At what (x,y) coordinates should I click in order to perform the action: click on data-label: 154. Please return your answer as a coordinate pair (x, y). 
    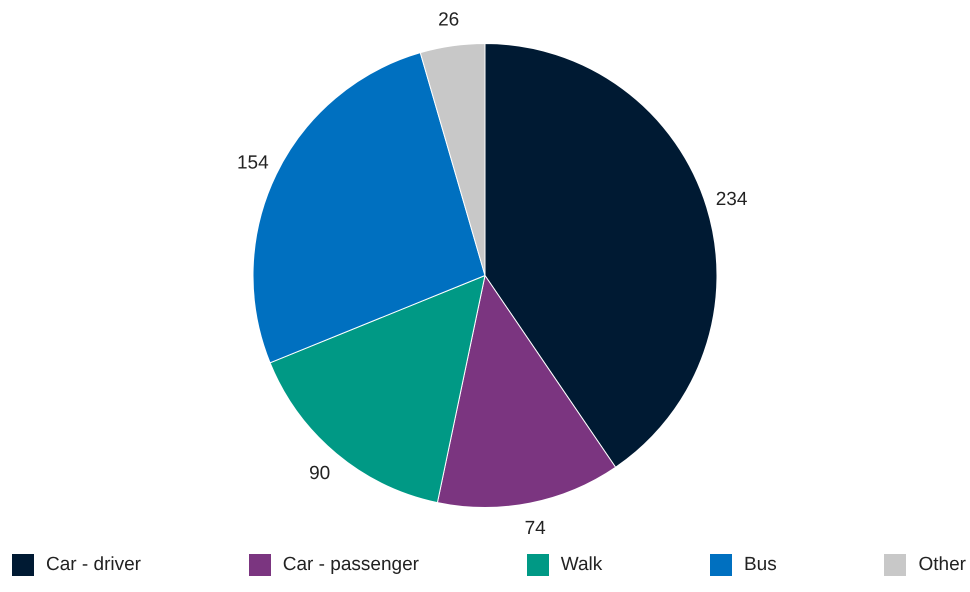
    Looking at the image, I should click on (253, 163).